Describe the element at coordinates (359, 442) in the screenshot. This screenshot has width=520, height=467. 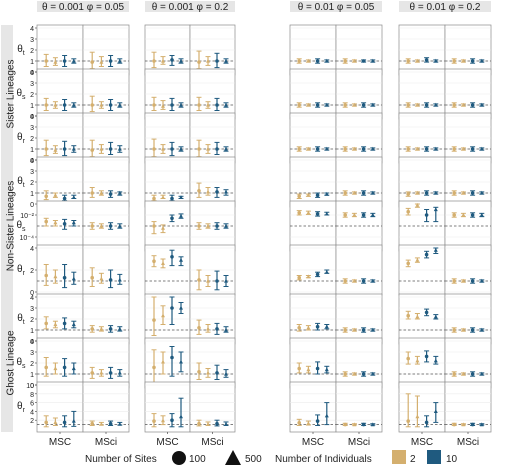
I see `x-tick-label: MSci` at that location.